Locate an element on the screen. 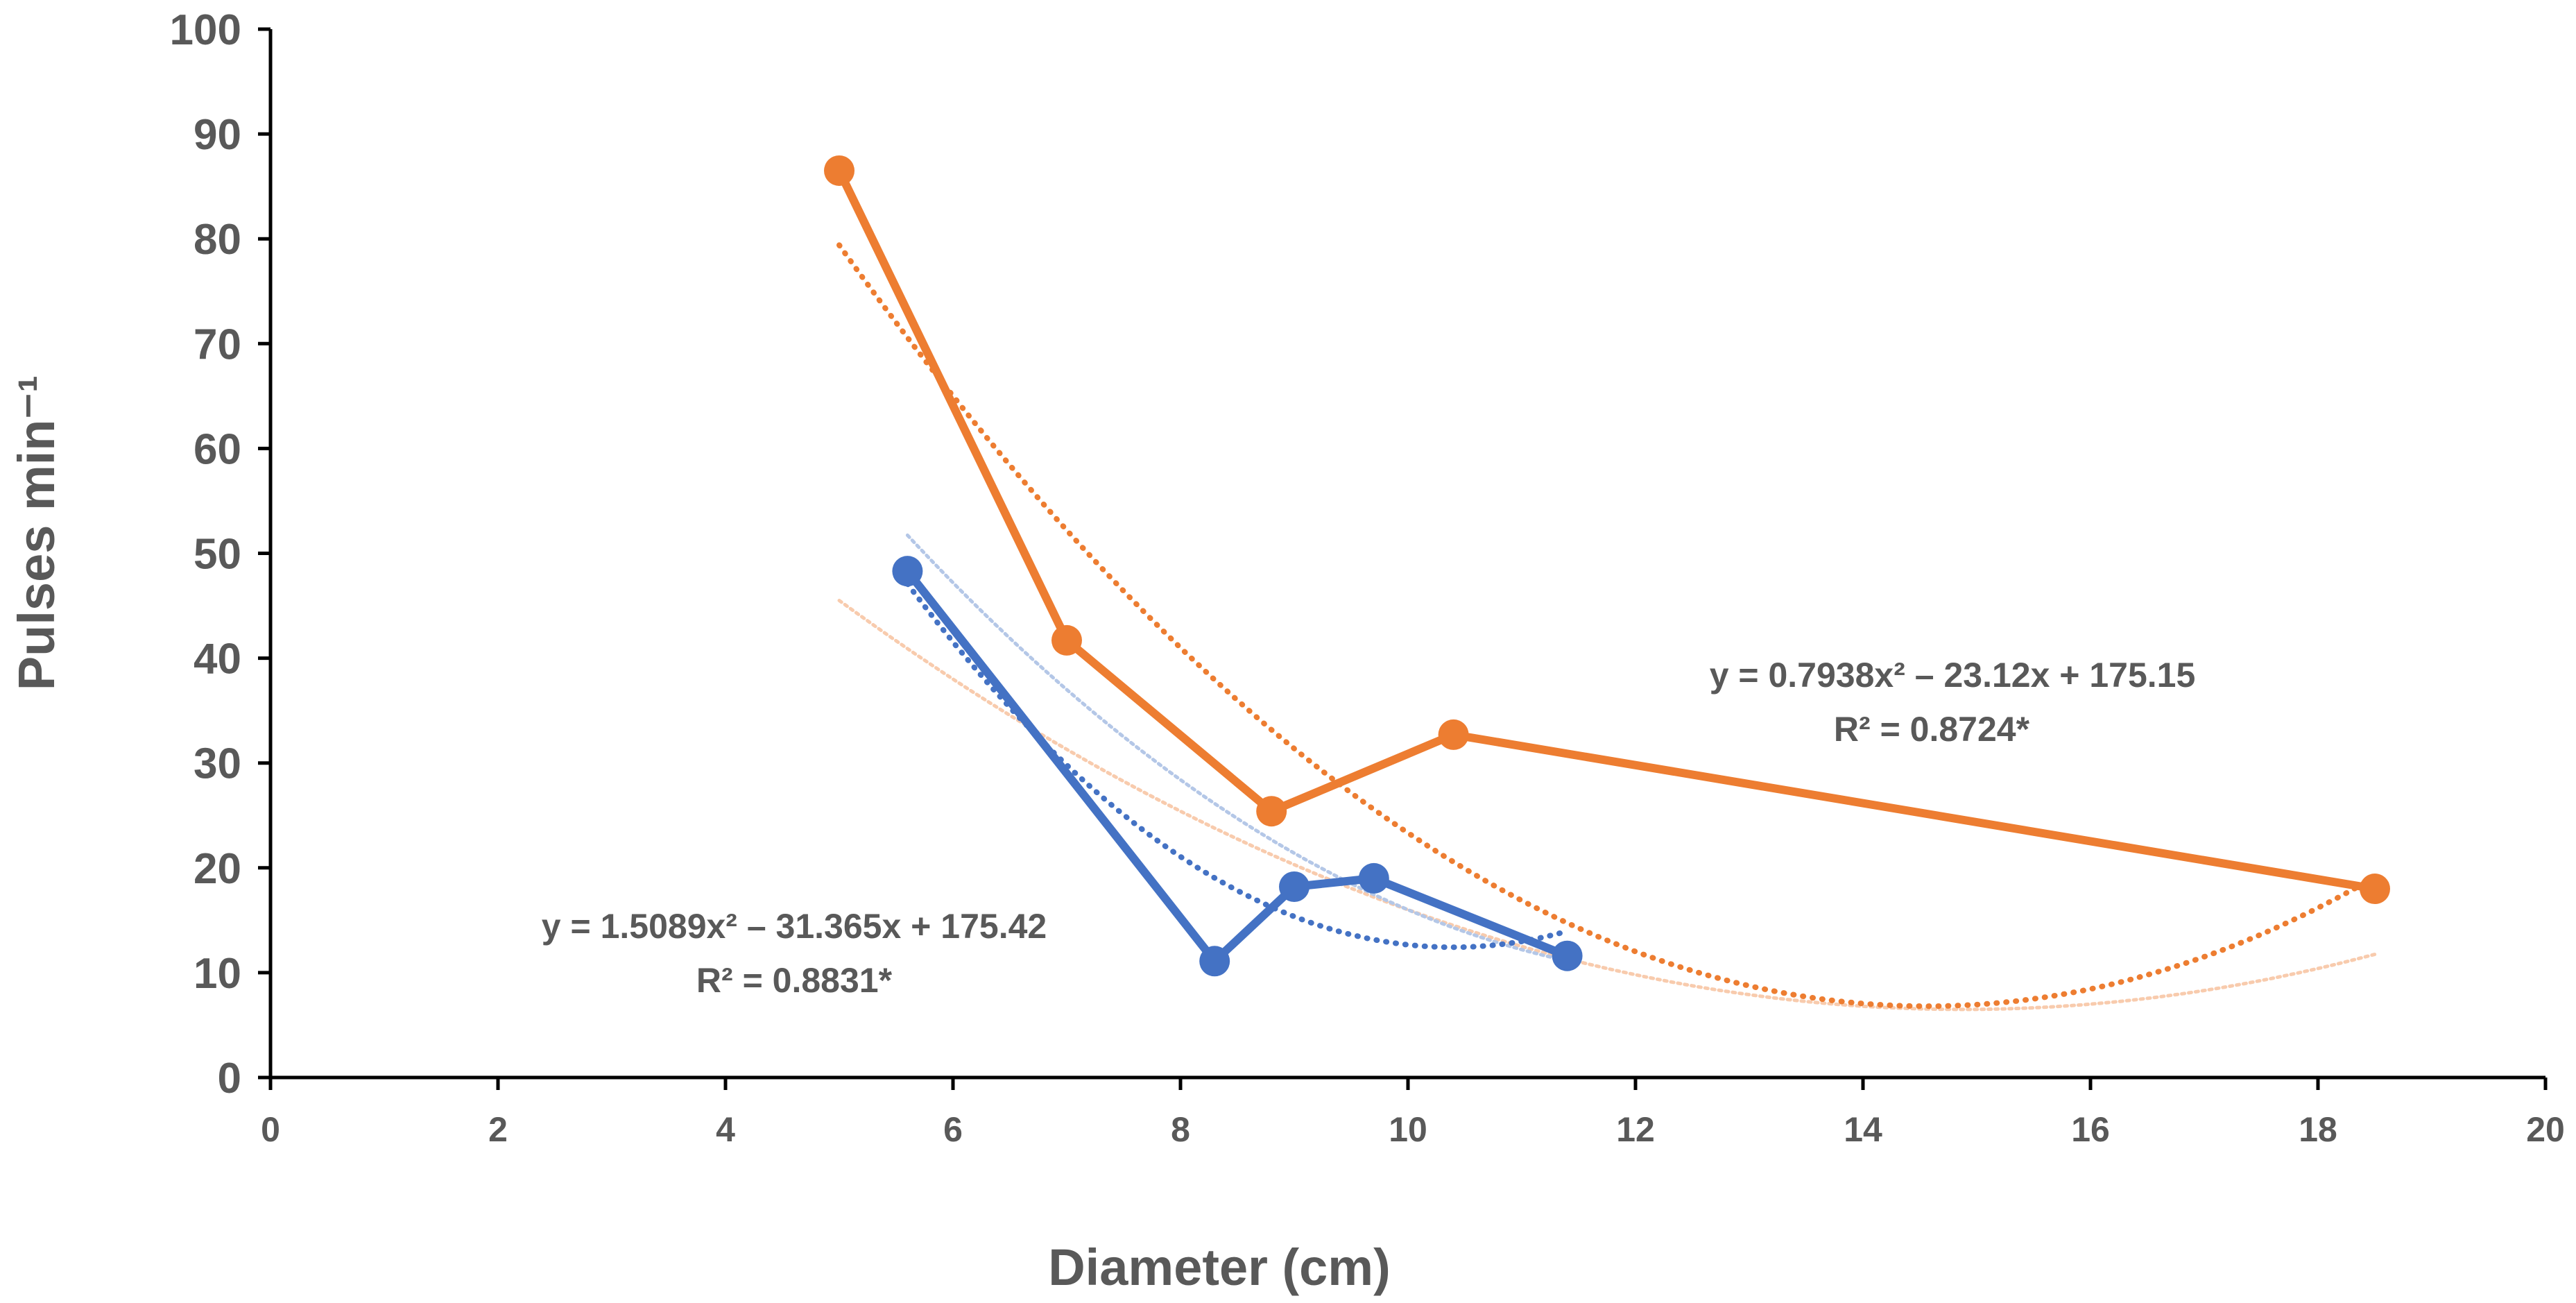 The image size is (2576, 1303). x-tick-label: 18 is located at coordinates (2318, 1130).